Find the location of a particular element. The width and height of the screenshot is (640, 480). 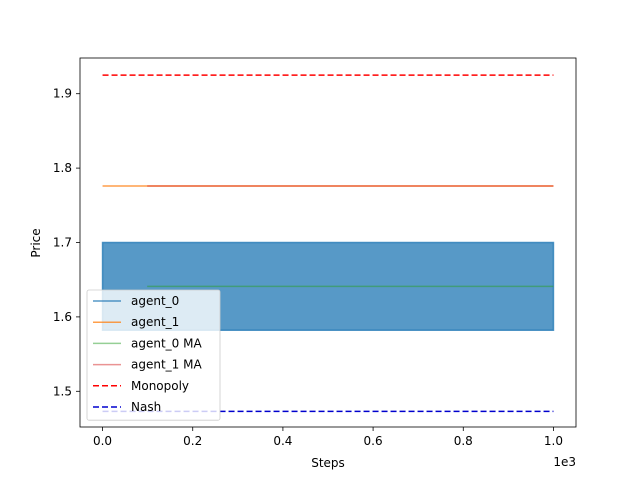

legend-label-nash: Nash is located at coordinates (146, 407).